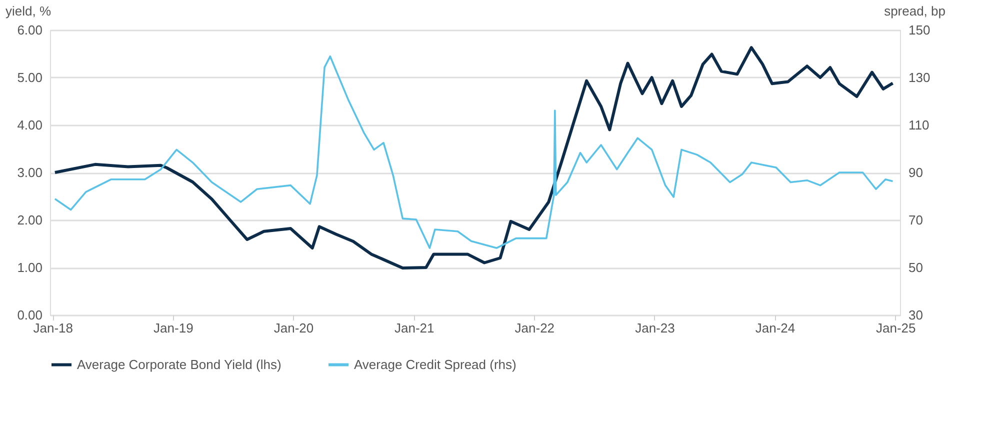  I want to click on x-tick-label: Jan-22, so click(534, 328).